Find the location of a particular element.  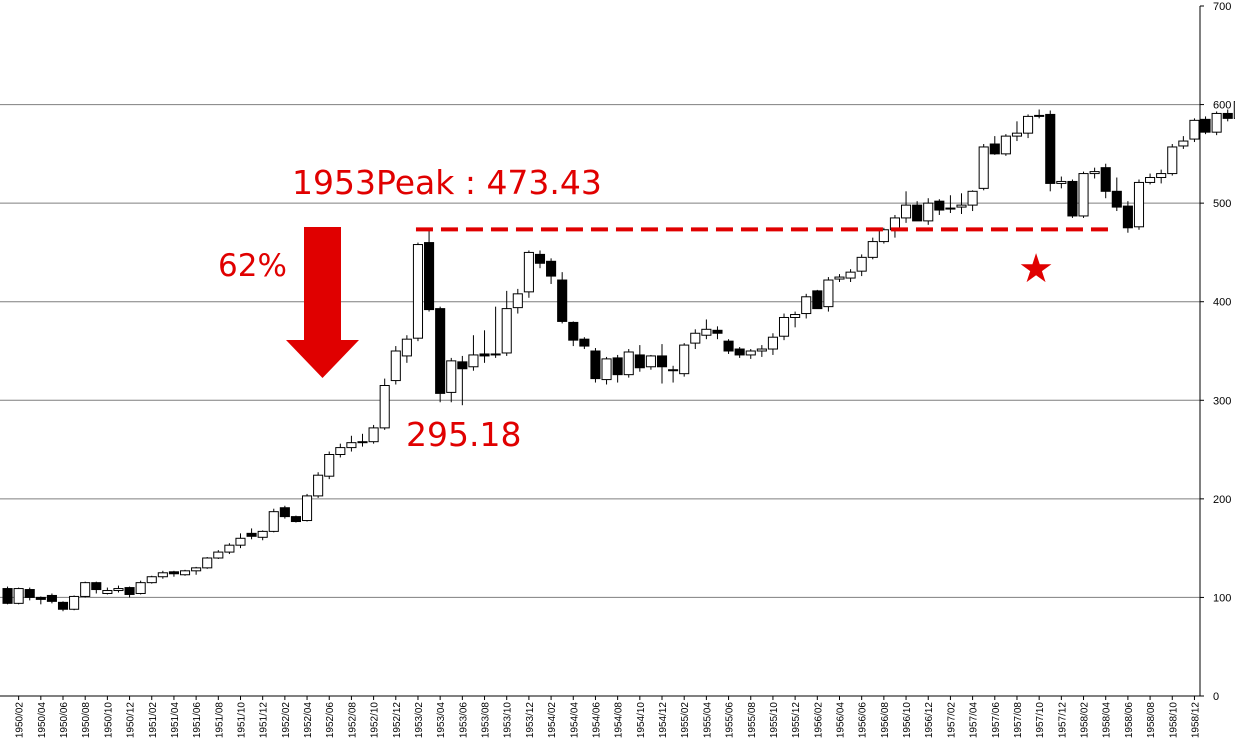

x-tick-label: 1956/04 is located at coordinates (840, 720).